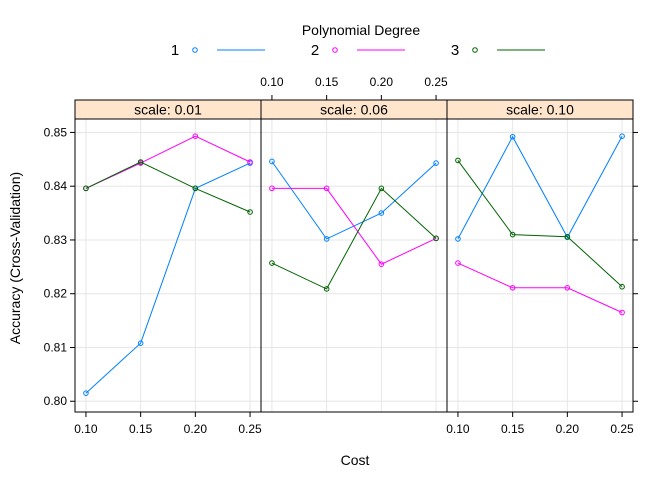  What do you see at coordinates (56, 401) in the screenshot?
I see `y-tick-label: 0.80` at bounding box center [56, 401].